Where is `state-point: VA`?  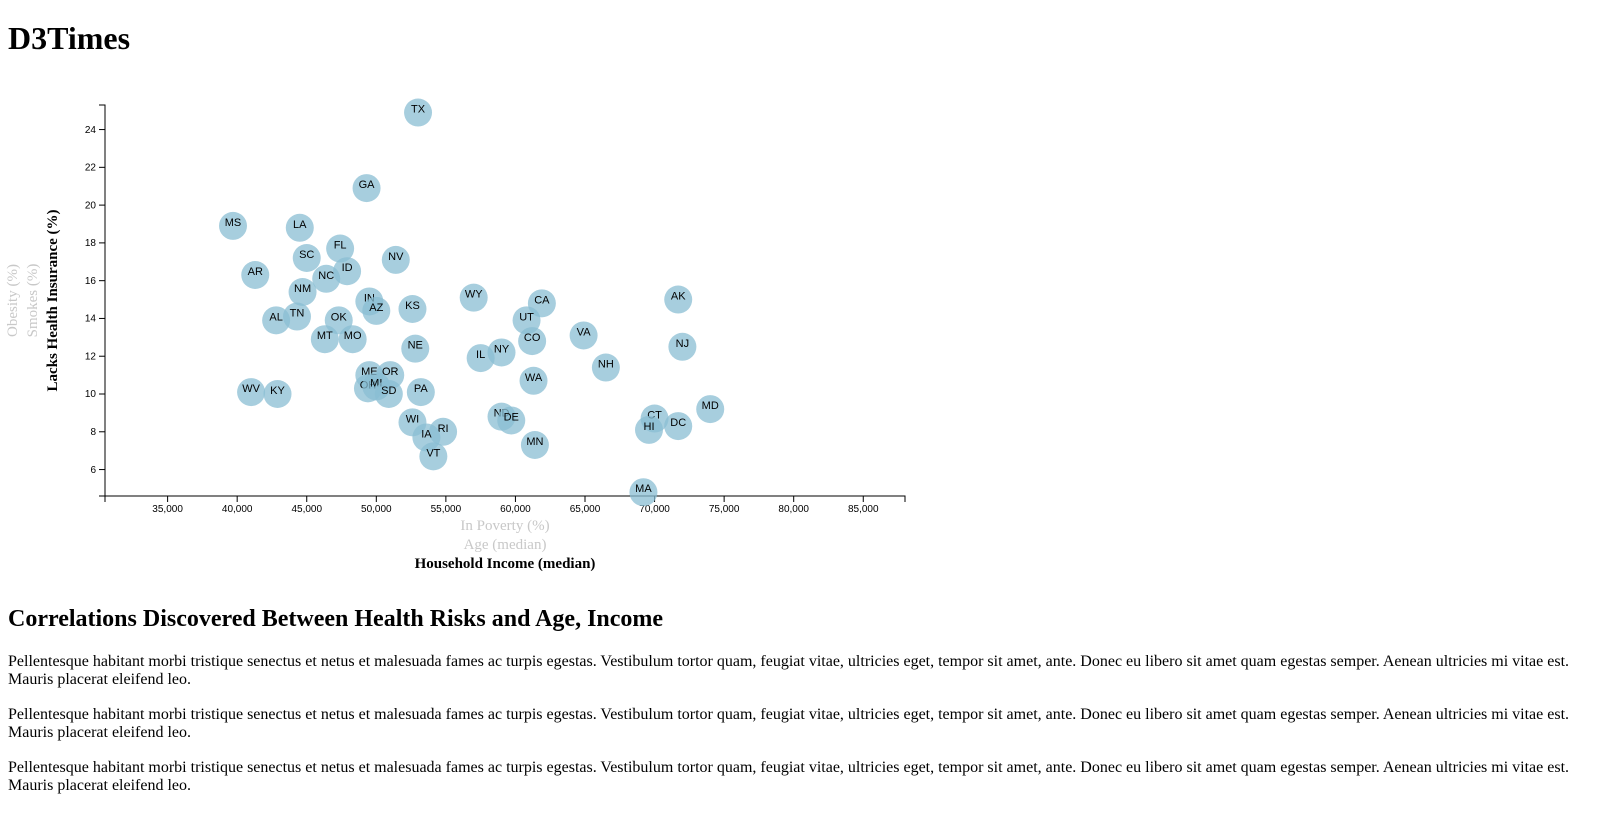
state-point: VA is located at coordinates (583, 335).